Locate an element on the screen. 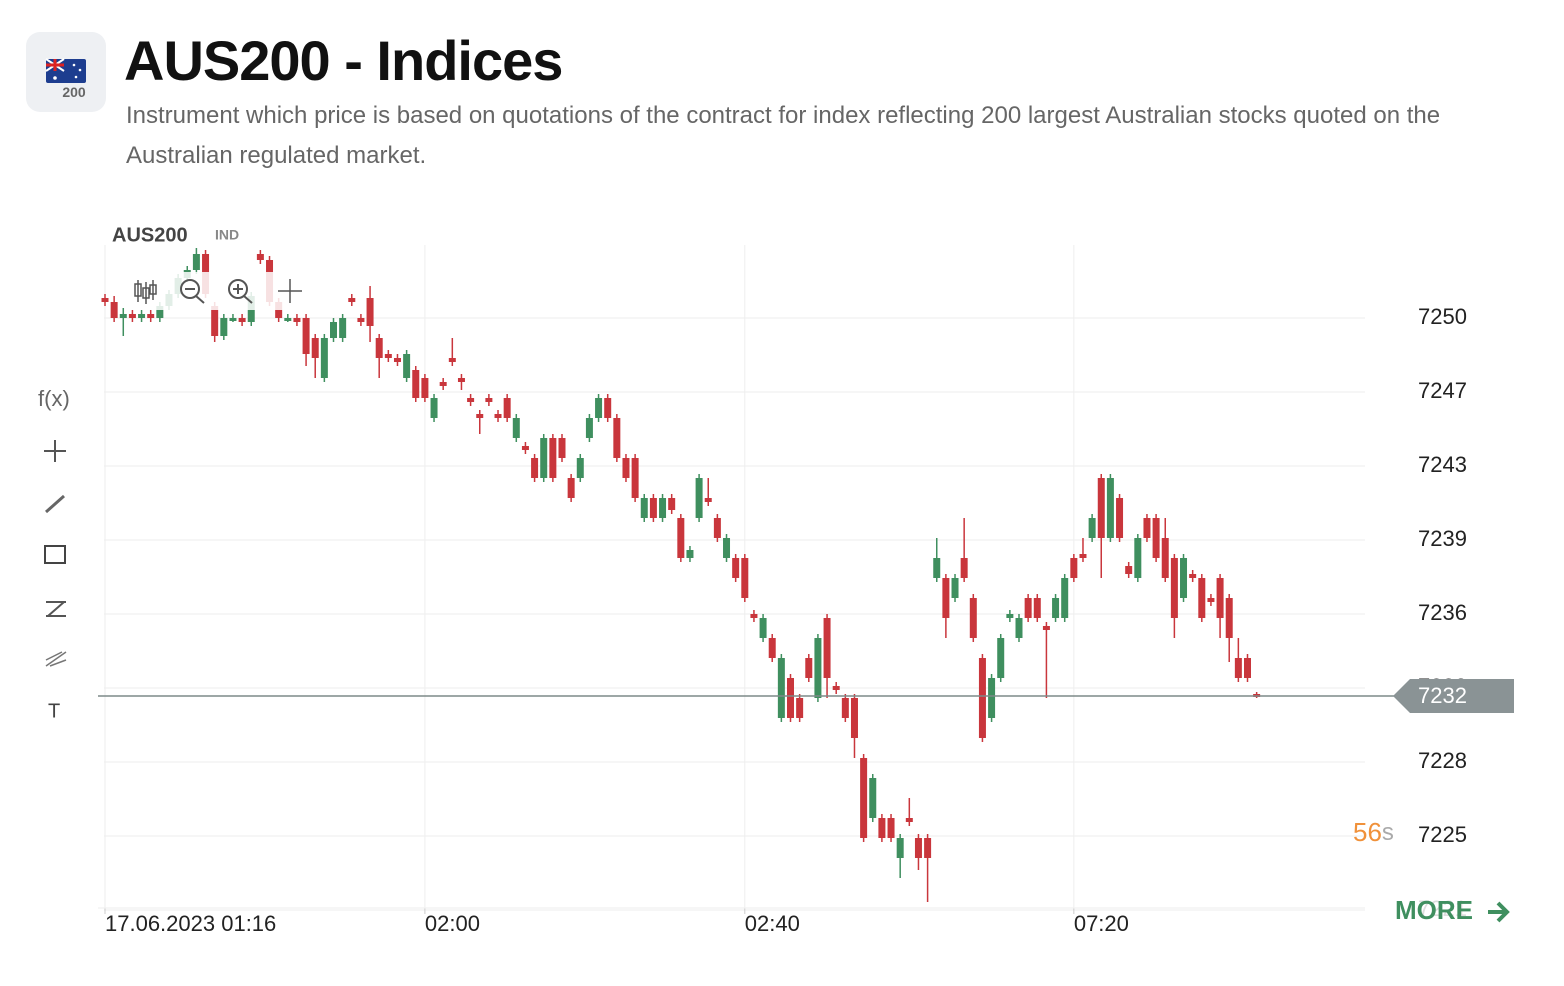  more-link: MORE is located at coordinates (1452, 910).